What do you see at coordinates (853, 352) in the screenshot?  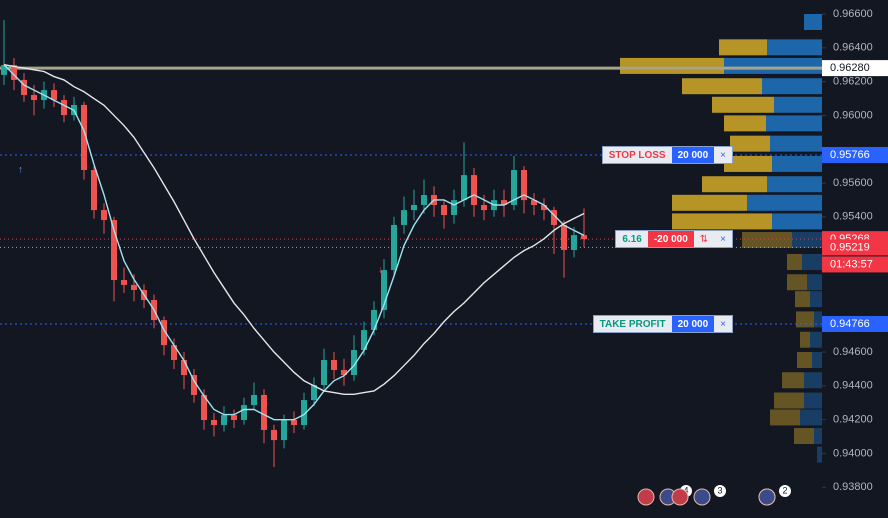 I see `y-tick-label: 0.94600` at bounding box center [853, 352].